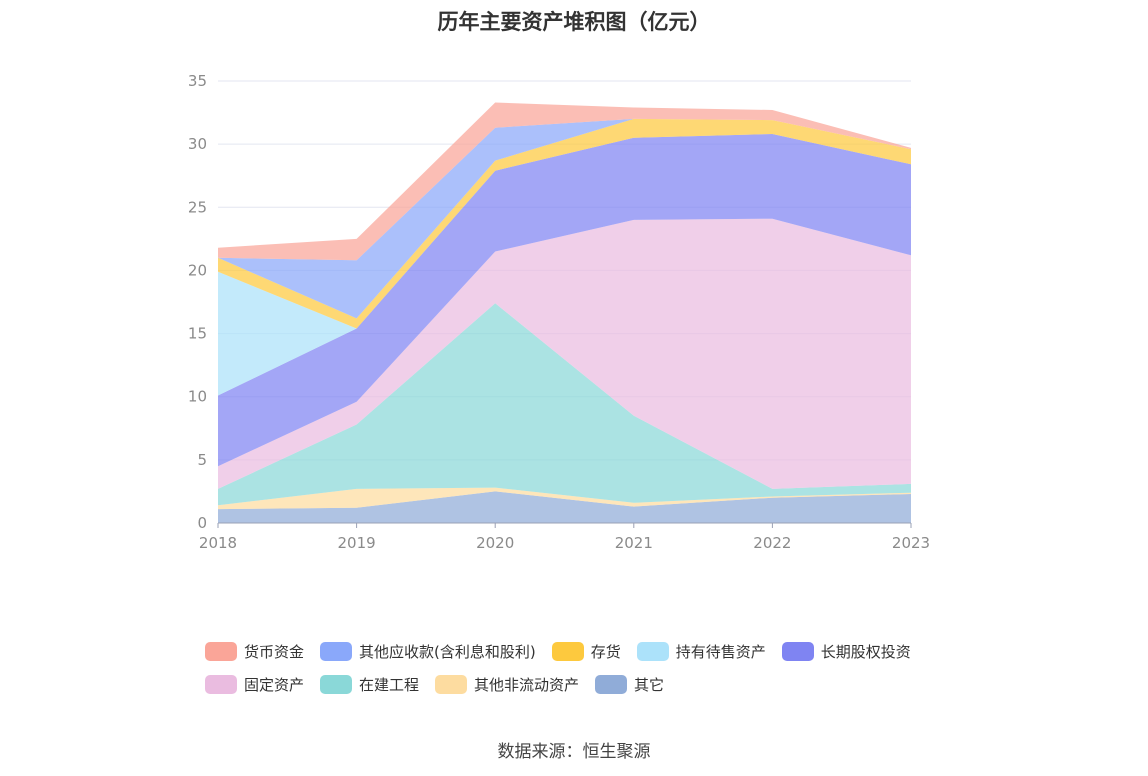  Describe the element at coordinates (357, 543) in the screenshot. I see `x-tick-label: 2019` at that location.